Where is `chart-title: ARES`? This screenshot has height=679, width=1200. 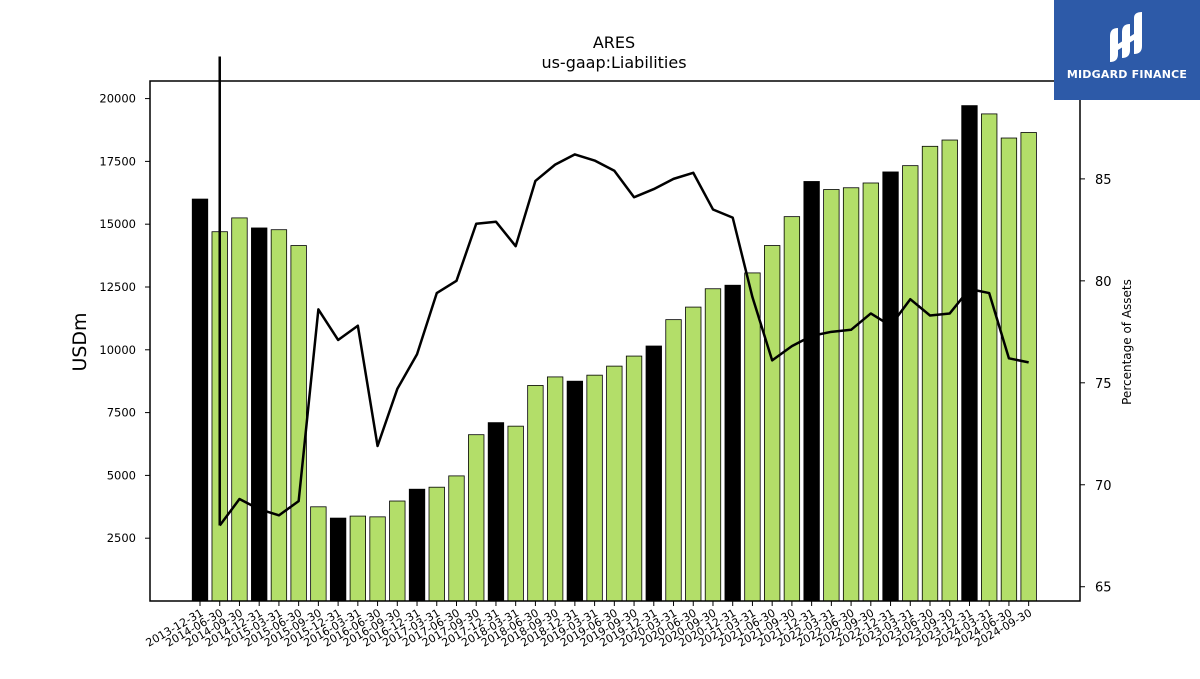 chart-title: ARES is located at coordinates (614, 42).